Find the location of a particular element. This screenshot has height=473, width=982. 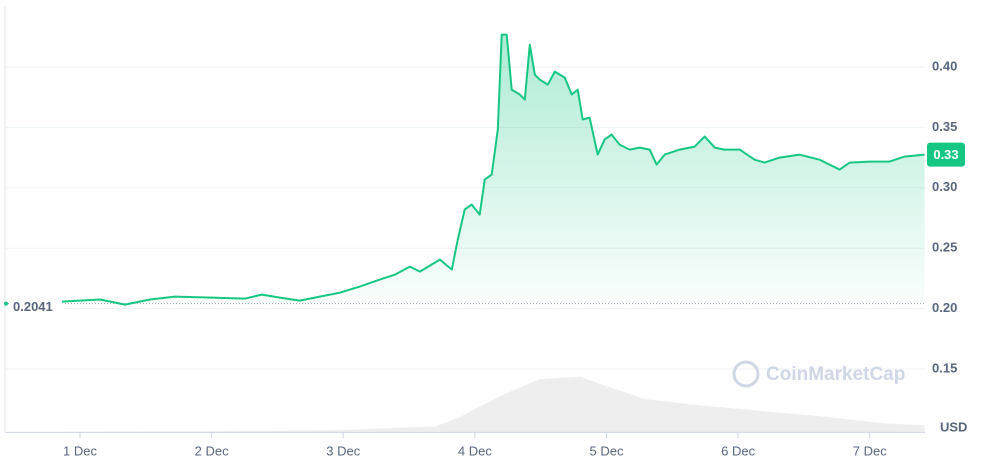

x-tick-label: 3 Dec is located at coordinates (343, 450).